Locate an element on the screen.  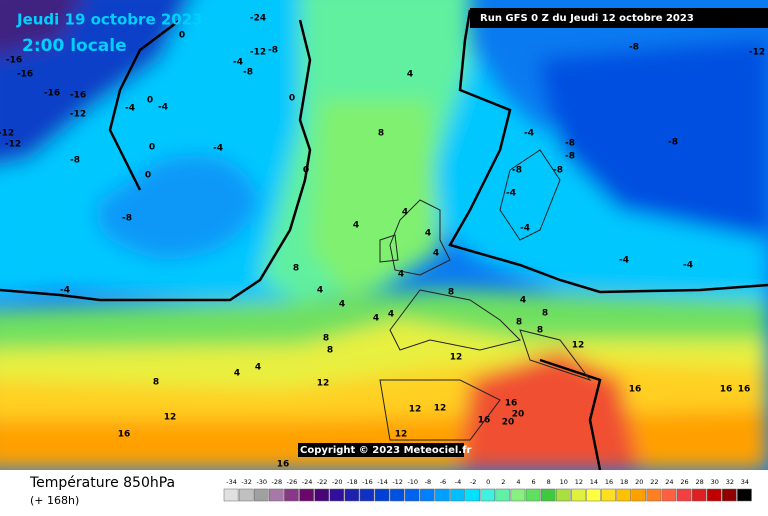
run-label: Run GFS 0 Z du Jeudi 12 octobre 2023 is located at coordinates (587, 18).